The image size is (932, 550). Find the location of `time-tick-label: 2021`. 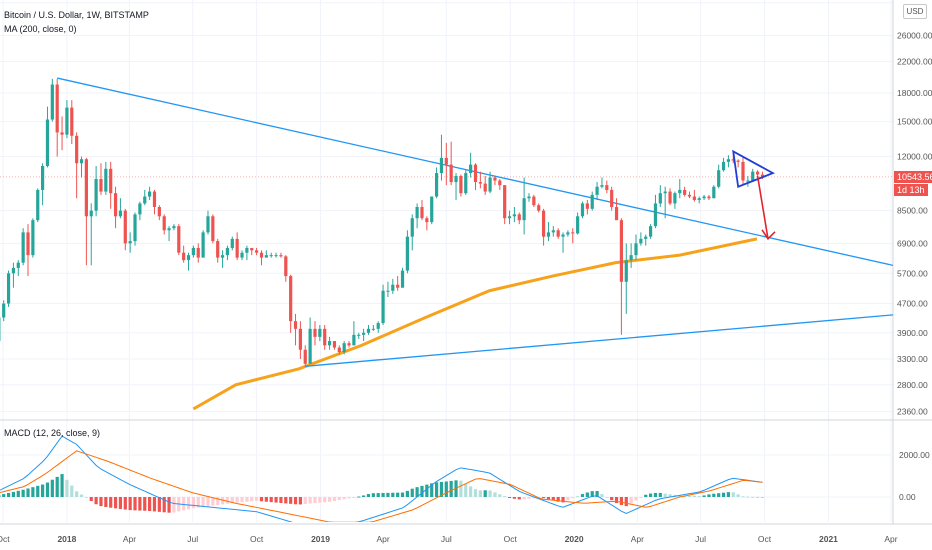

time-tick-label: 2021 is located at coordinates (828, 539).